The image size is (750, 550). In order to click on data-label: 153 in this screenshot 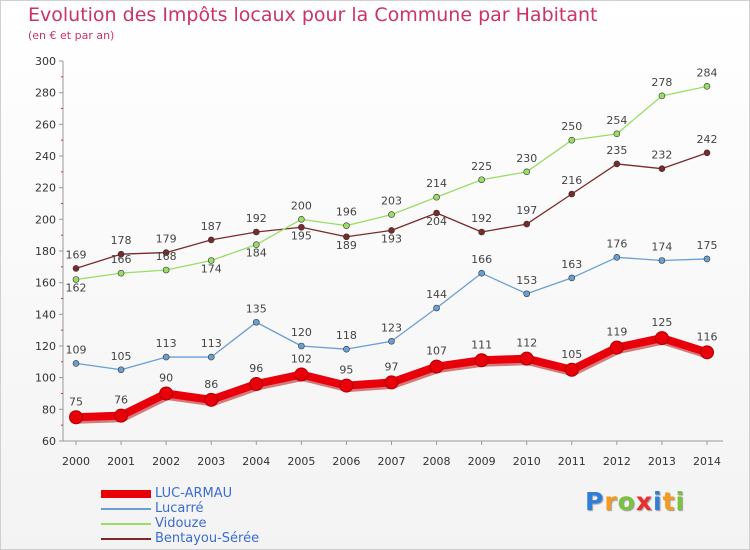, I will do `click(526, 280)`.